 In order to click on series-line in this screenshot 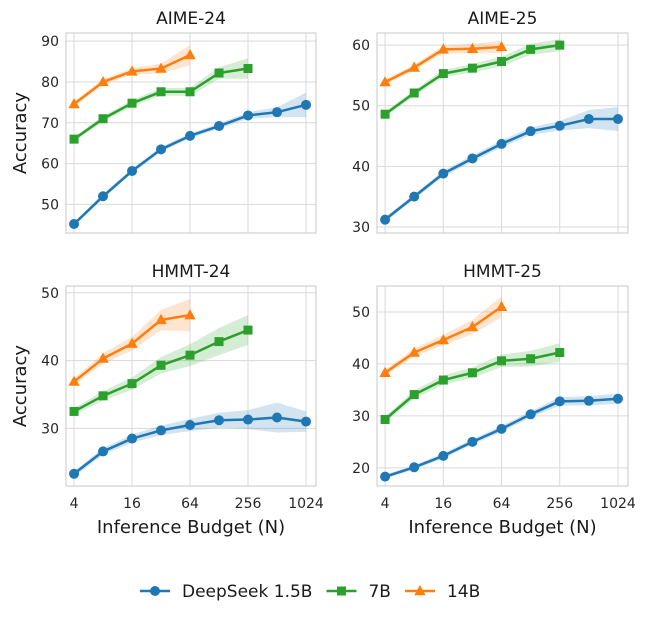, I will do `click(472, 79)`.